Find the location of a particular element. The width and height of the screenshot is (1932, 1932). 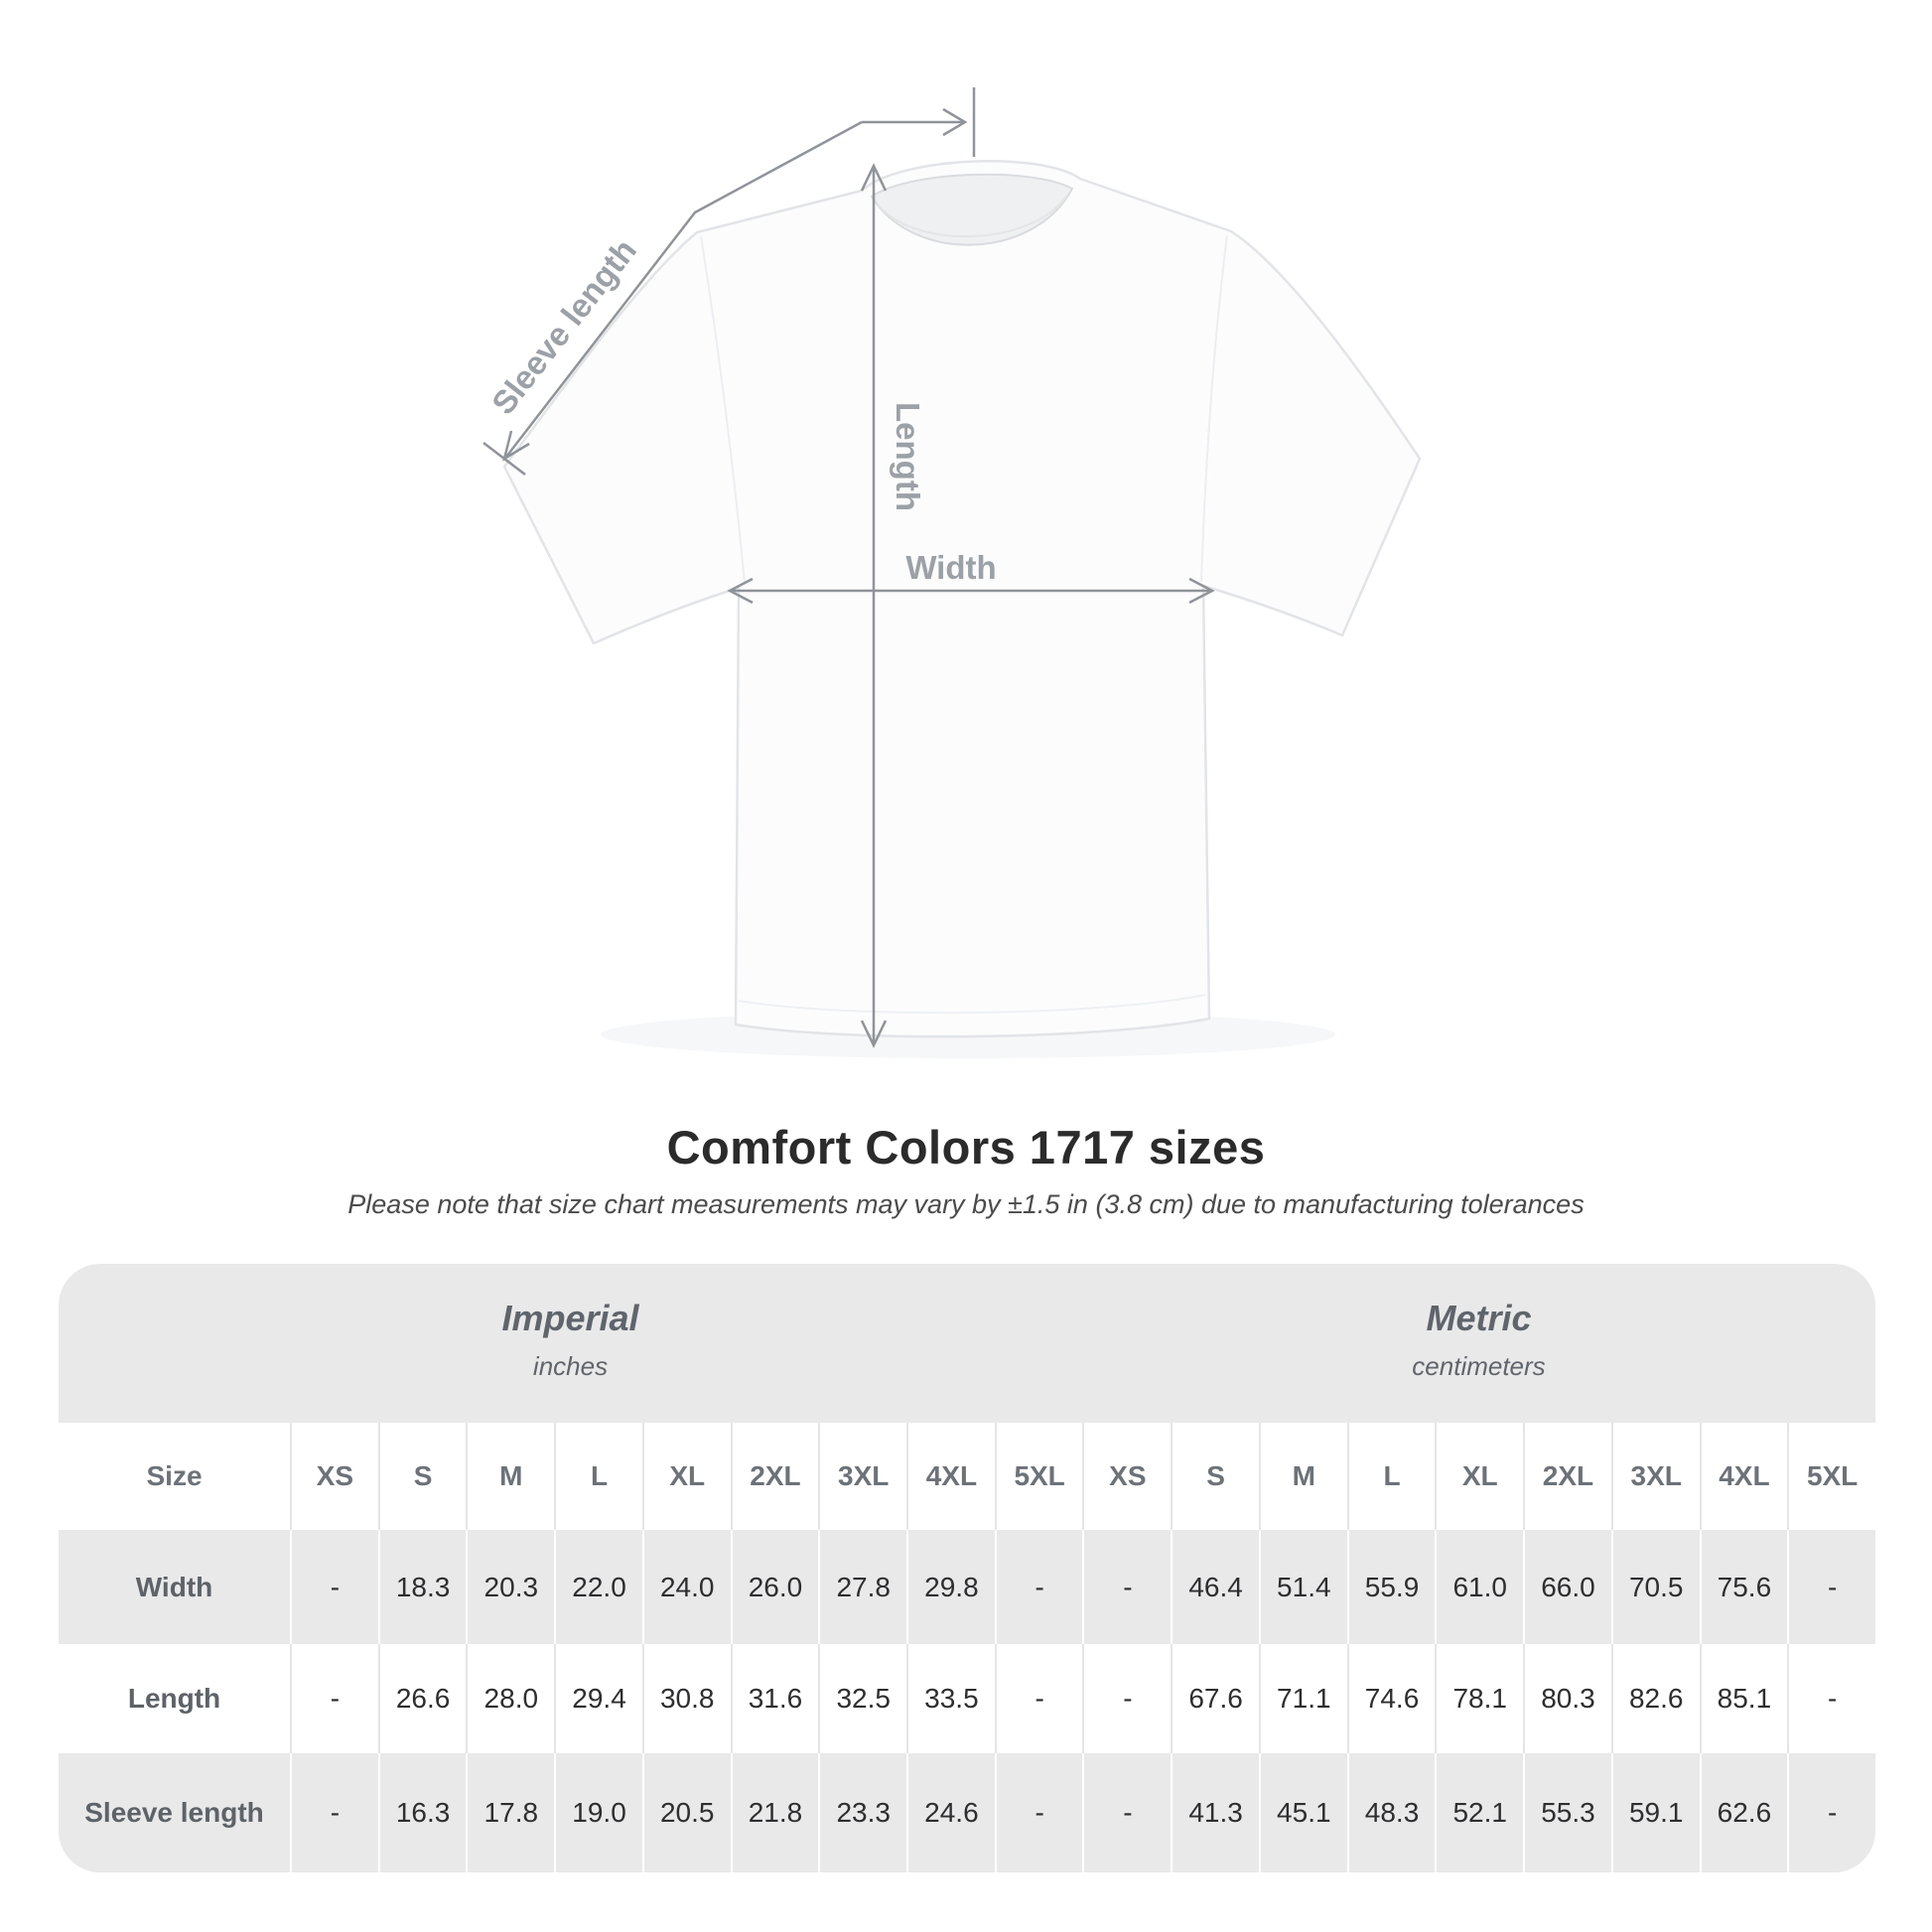

table-cell: 48.3 is located at coordinates (1391, 1812).